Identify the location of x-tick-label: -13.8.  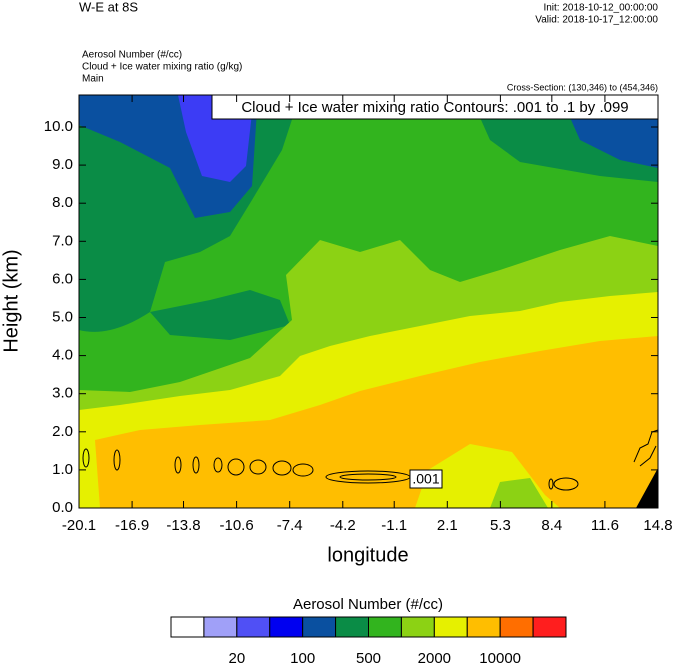
(183, 525).